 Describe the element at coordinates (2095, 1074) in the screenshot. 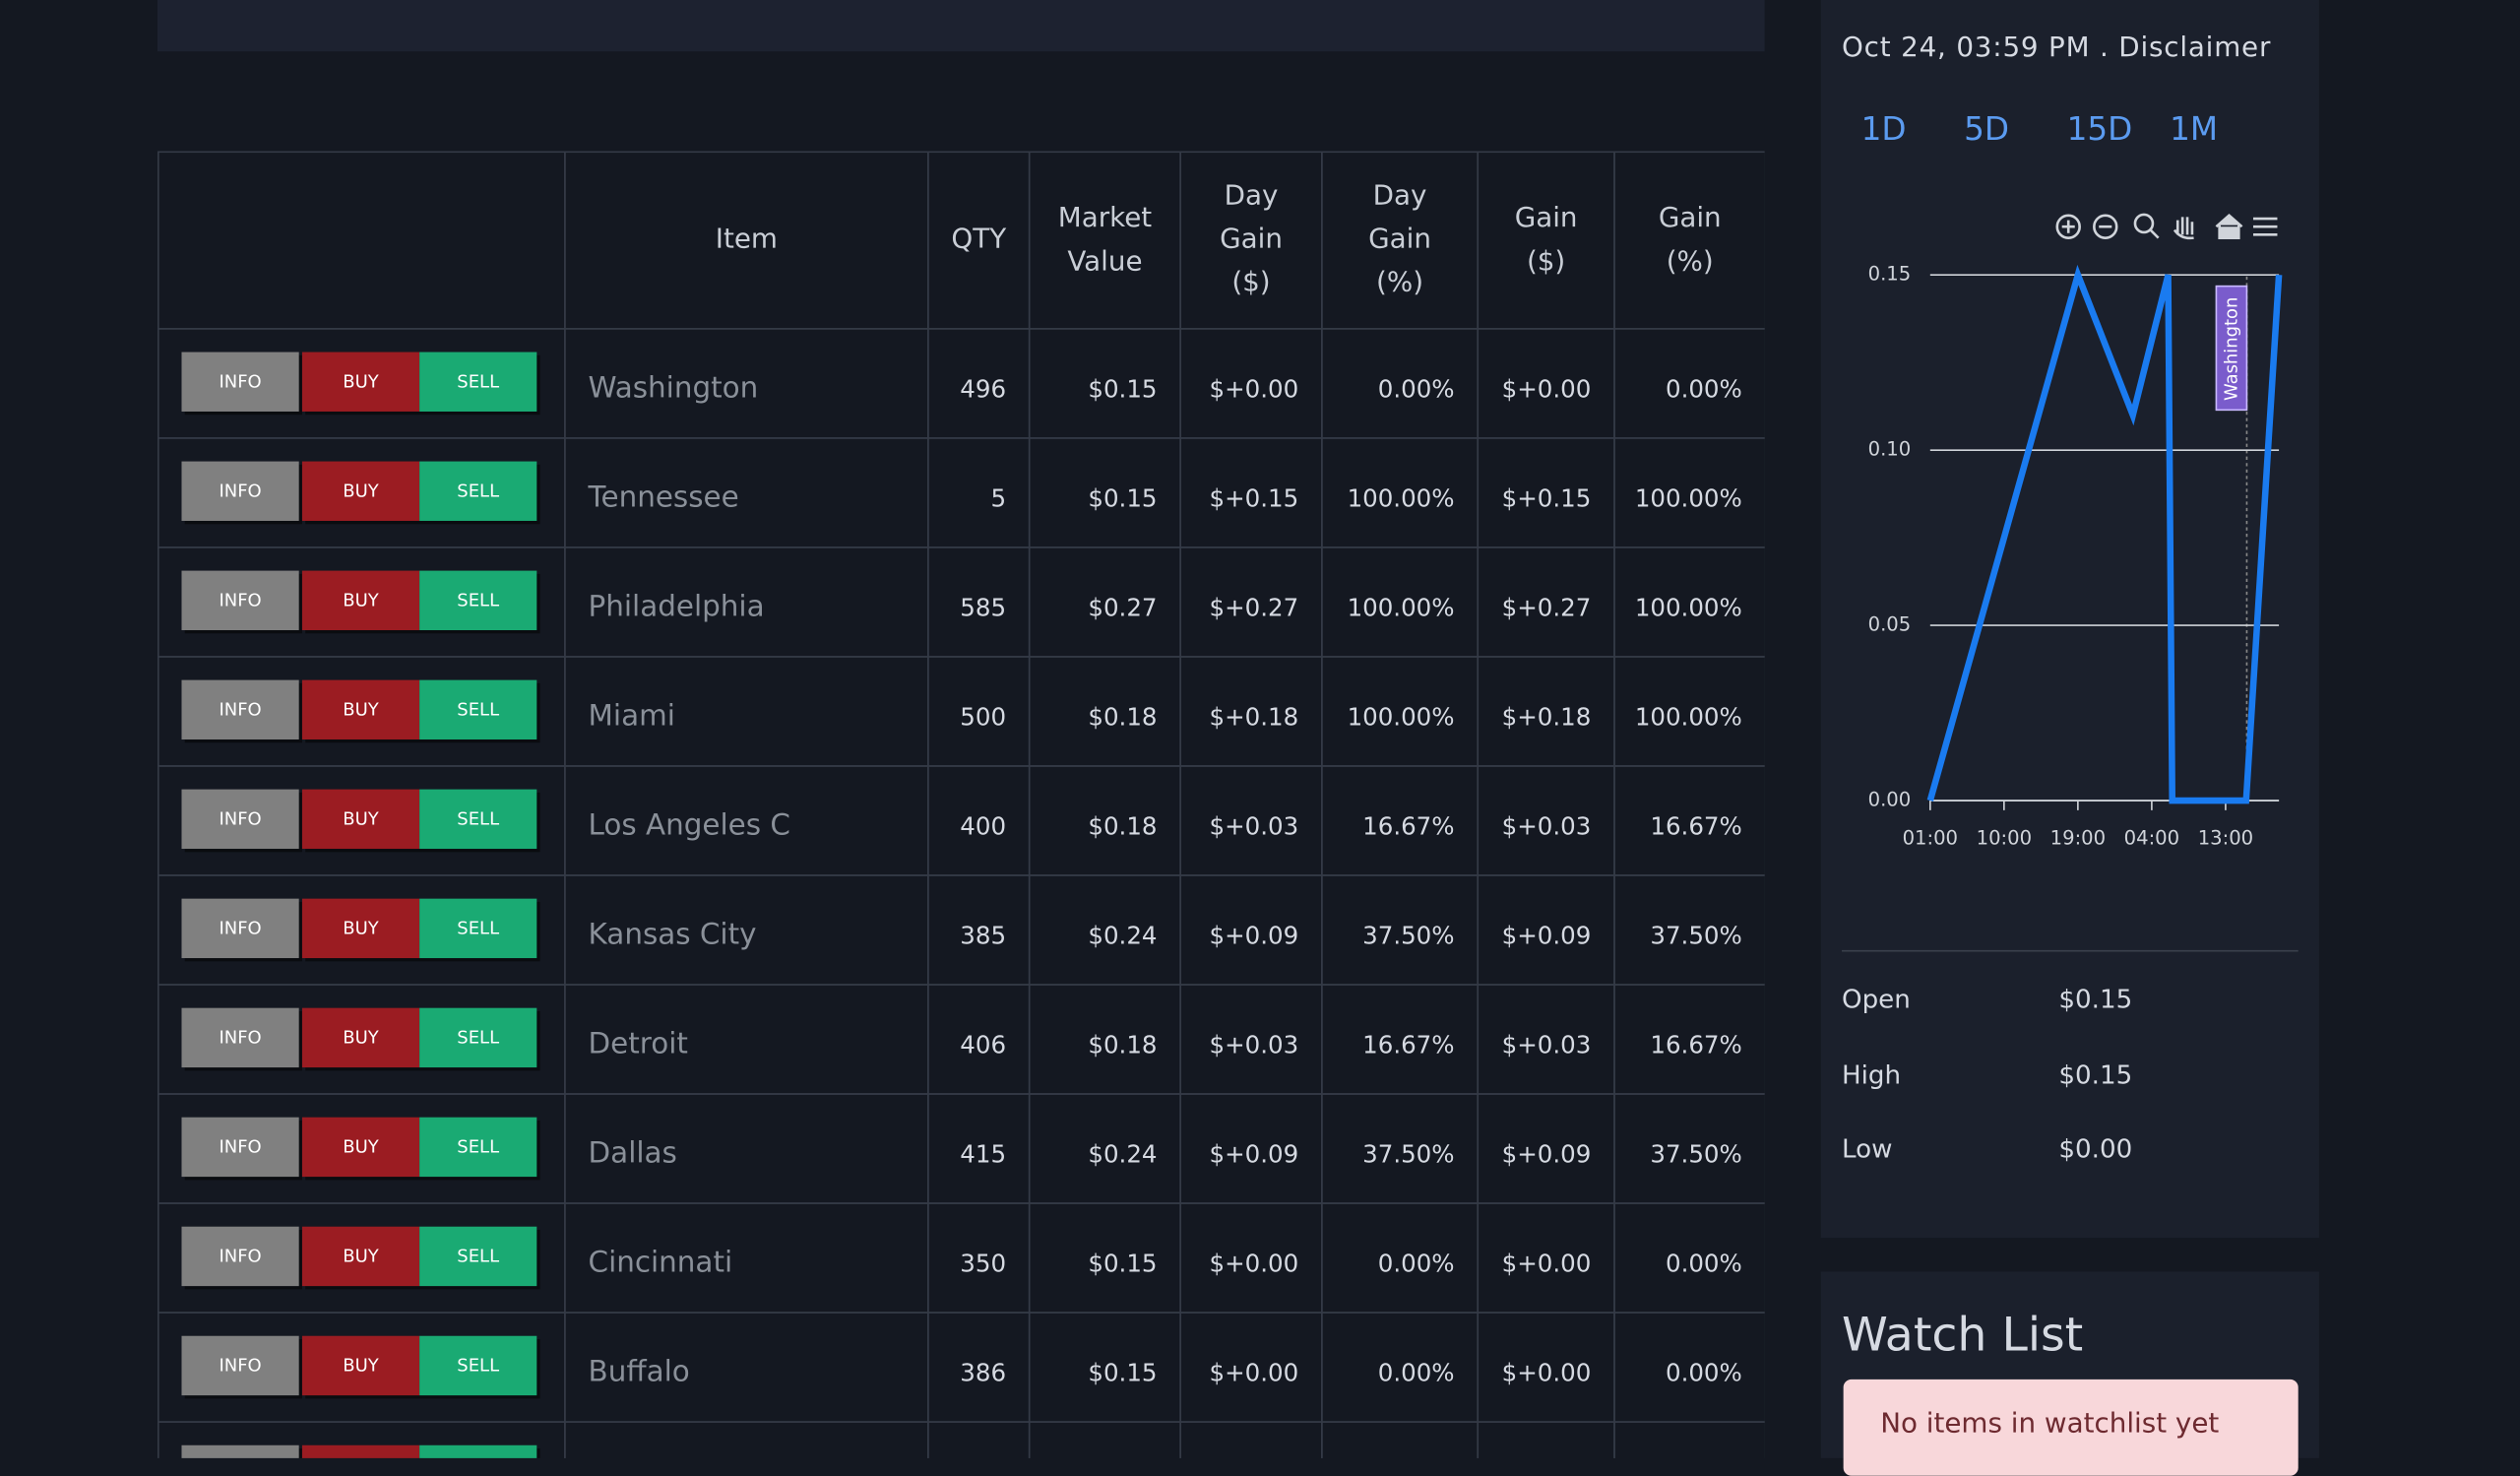

I see `stat-value: $0.15` at that location.